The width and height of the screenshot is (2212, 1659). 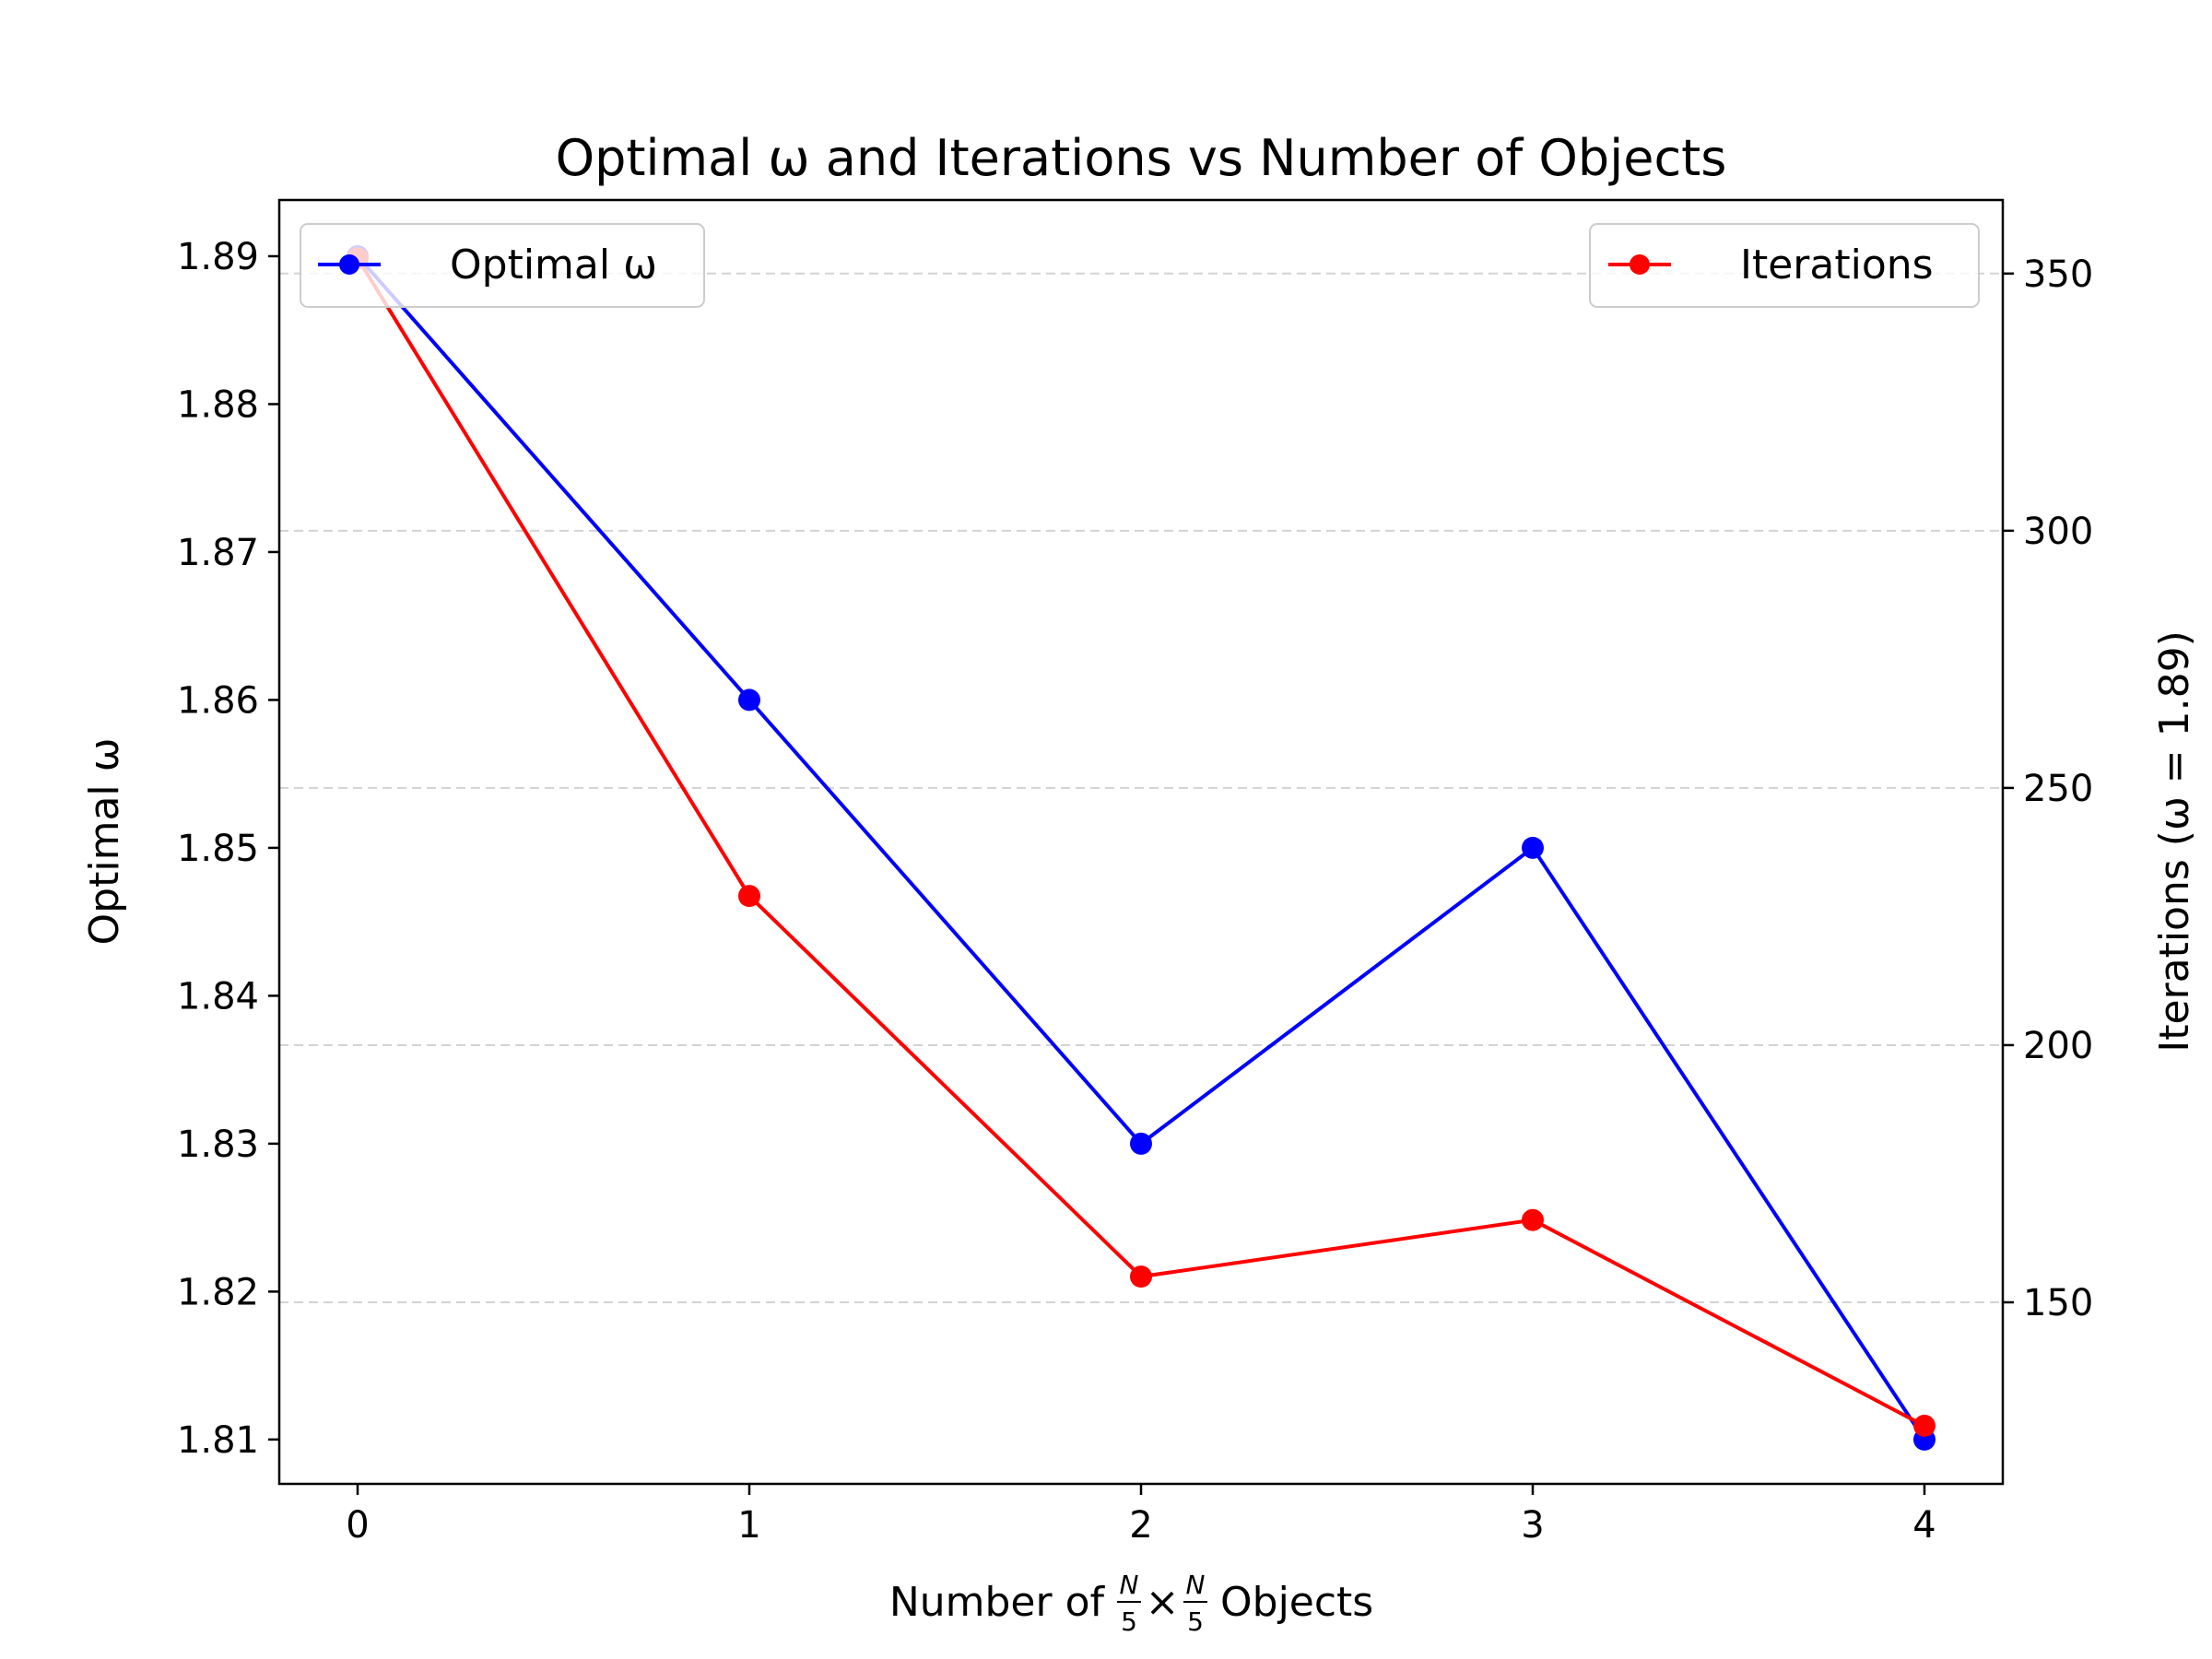 What do you see at coordinates (1196, 1585) in the screenshot?
I see `x-axis-label-frac2-num: N` at bounding box center [1196, 1585].